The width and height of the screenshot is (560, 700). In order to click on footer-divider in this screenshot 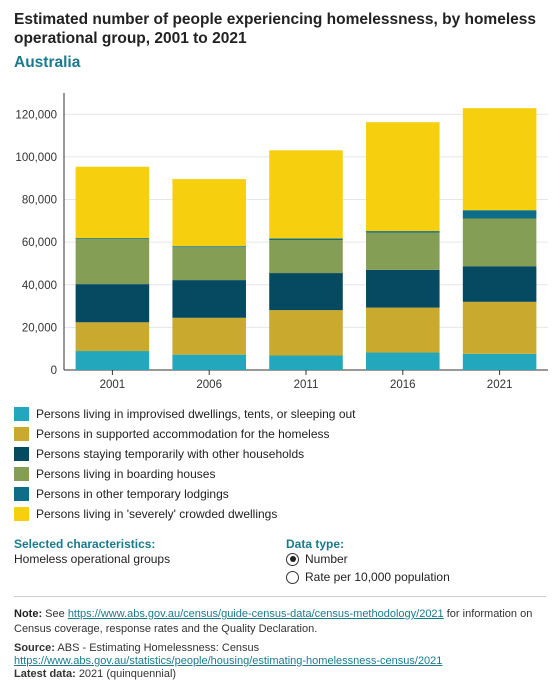, I will do `click(280, 596)`.